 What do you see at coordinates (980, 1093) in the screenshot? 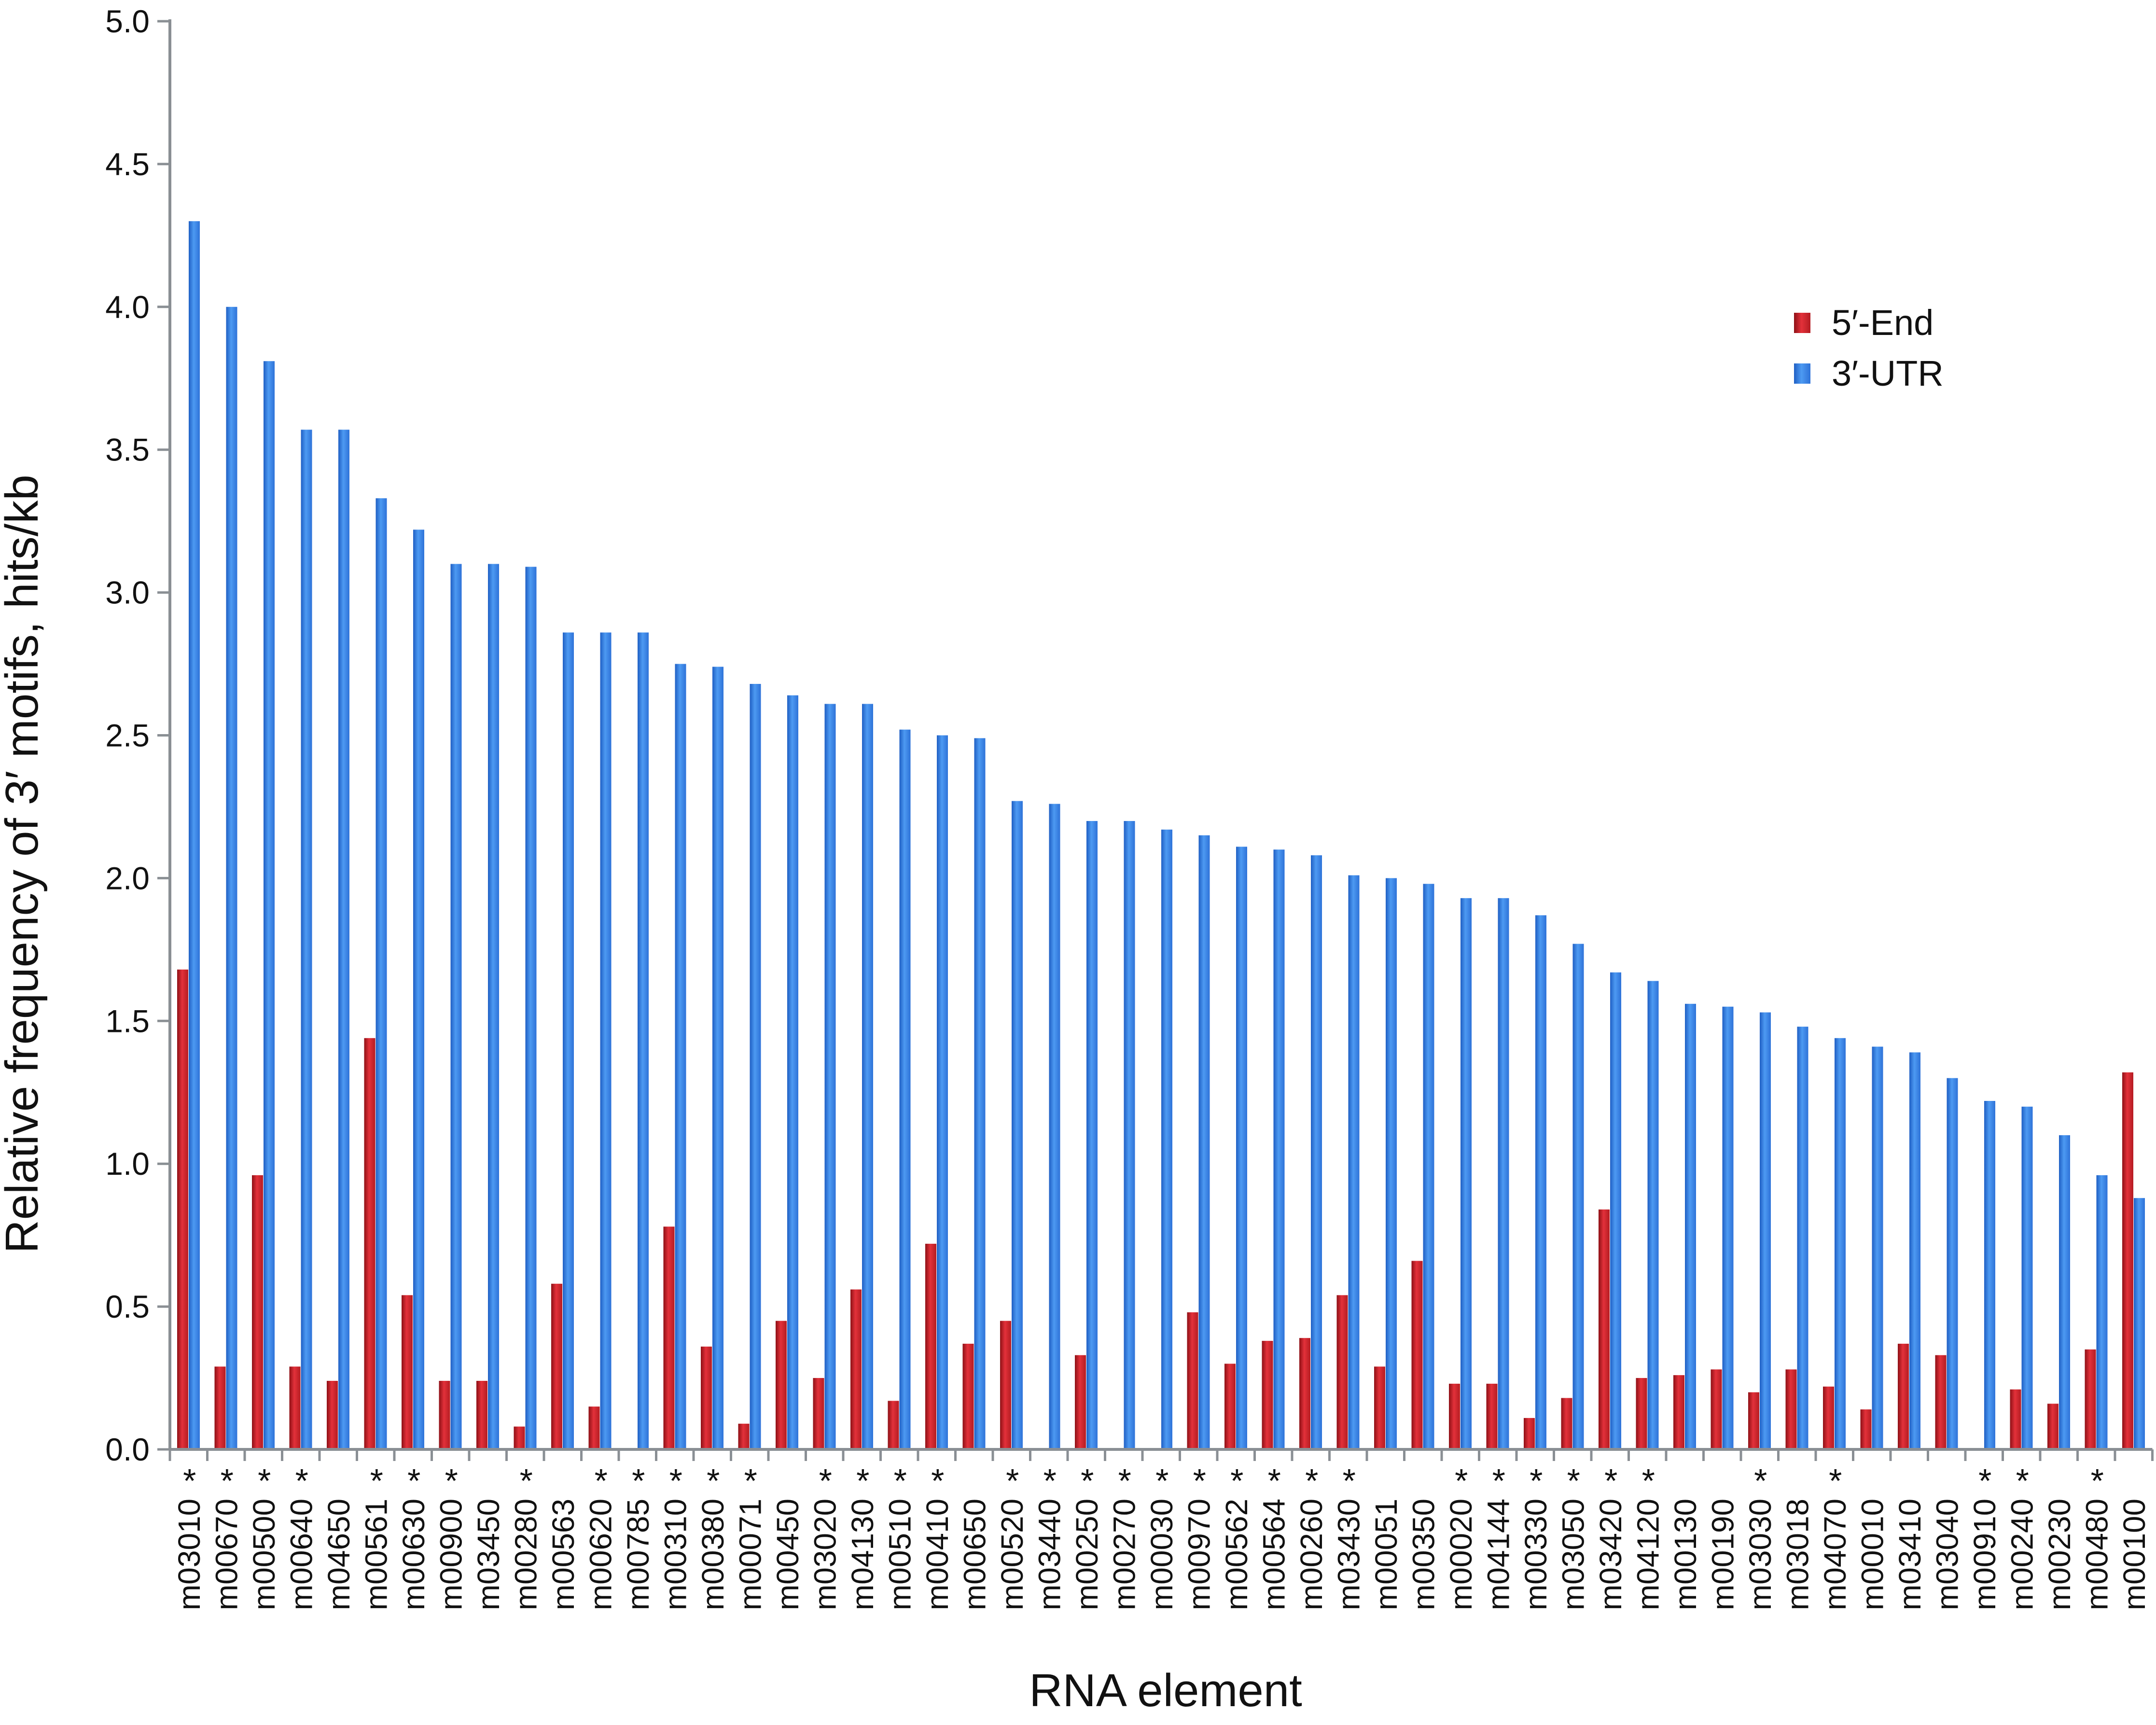
I see `bar-3-utr-m00650` at bounding box center [980, 1093].